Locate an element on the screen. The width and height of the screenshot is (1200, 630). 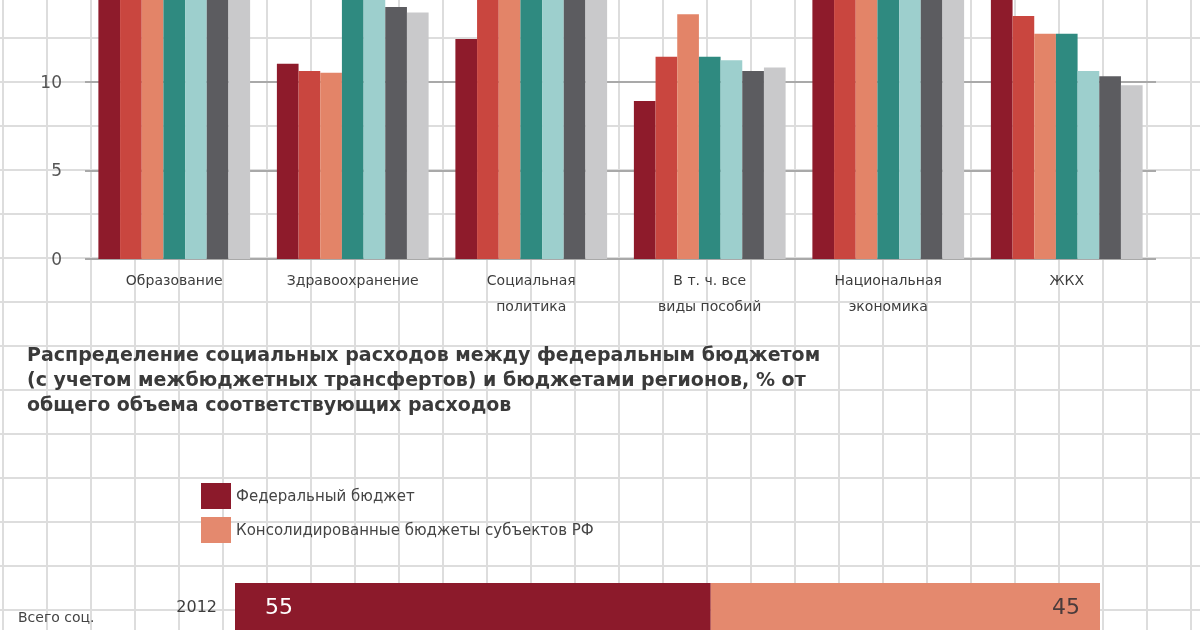
y-tick-label: 2012 is located at coordinates (196, 606).